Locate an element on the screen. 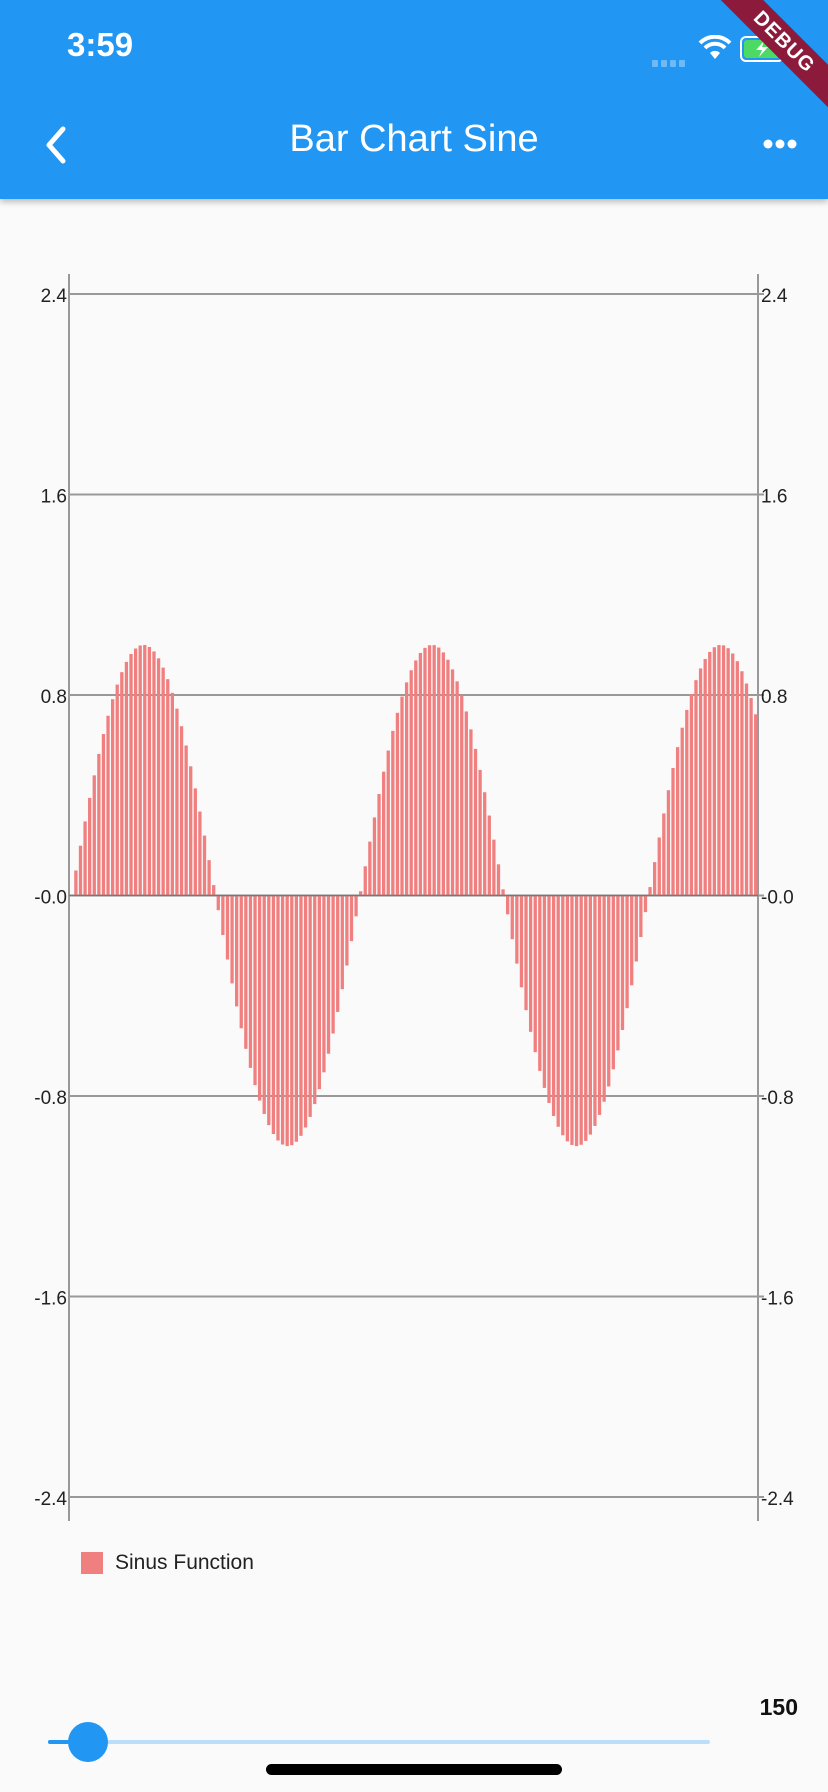  bar-count-slider is located at coordinates (379, 1742).